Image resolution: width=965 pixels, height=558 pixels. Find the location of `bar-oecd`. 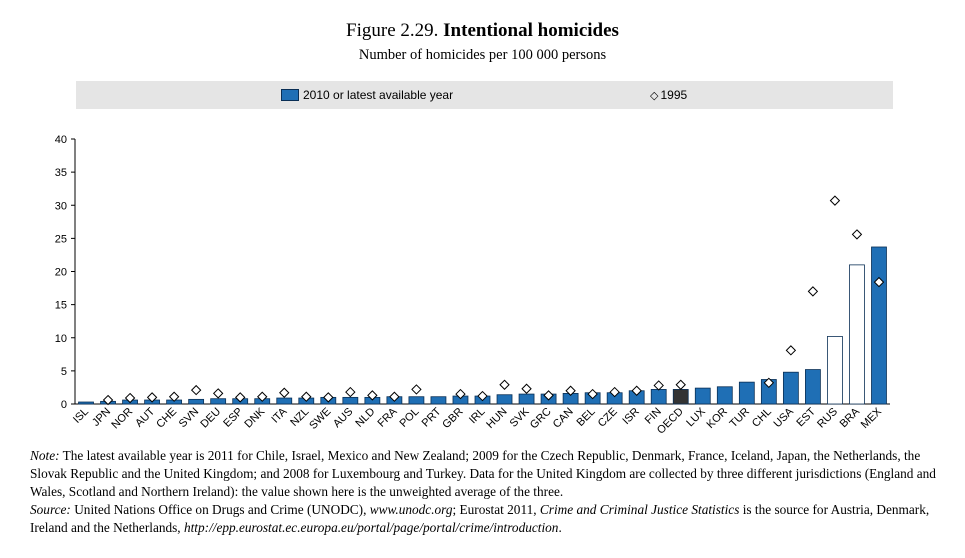

bar-oecd is located at coordinates (680, 397).